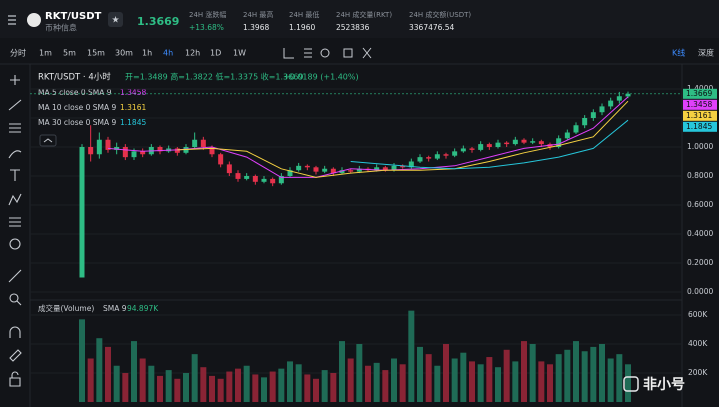 This screenshot has width=719, height=407. I want to click on volume-label: 成交量(Volume), so click(66, 308).